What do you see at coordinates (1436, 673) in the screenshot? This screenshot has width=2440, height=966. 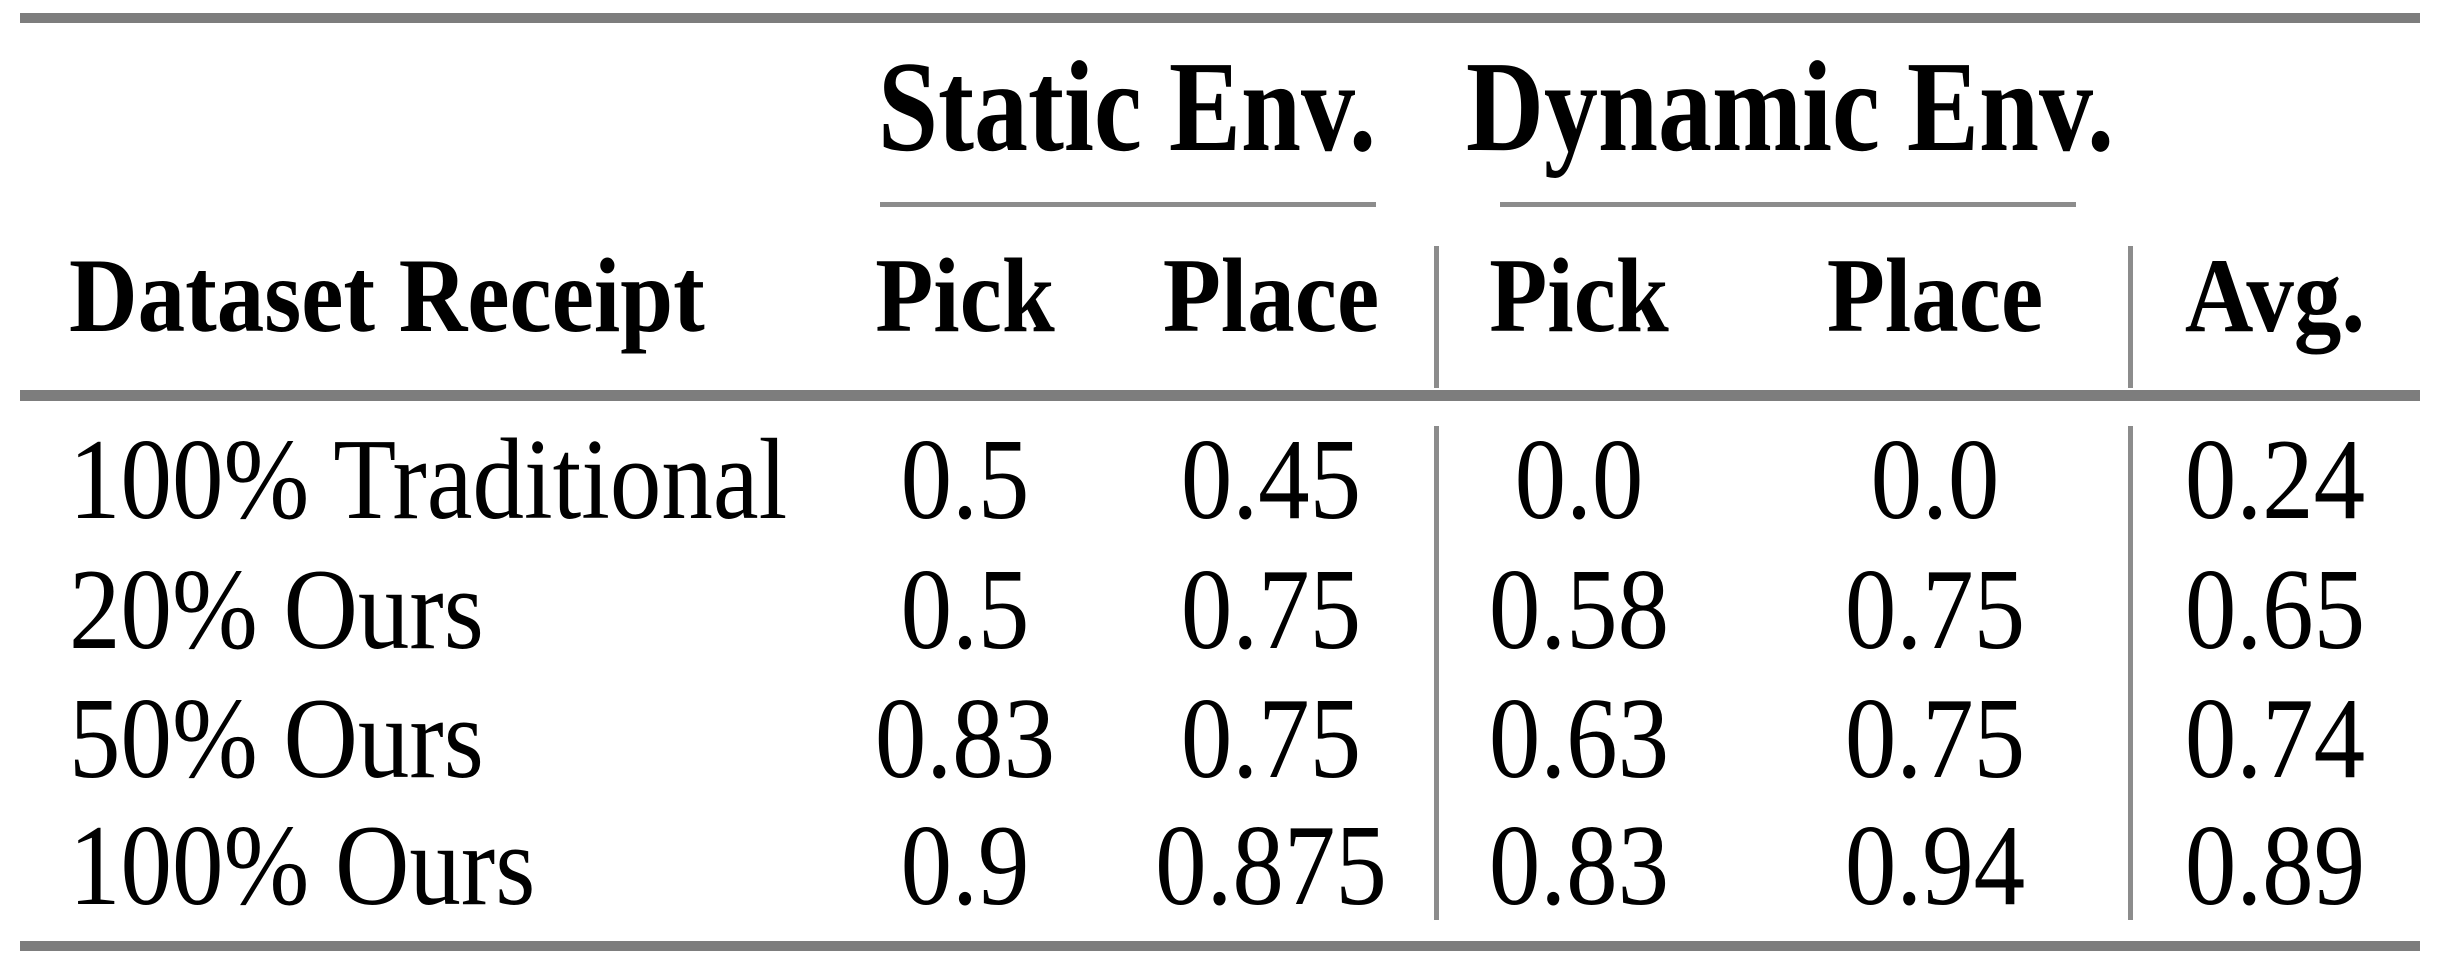 I see `column-separator-left-body` at bounding box center [1436, 673].